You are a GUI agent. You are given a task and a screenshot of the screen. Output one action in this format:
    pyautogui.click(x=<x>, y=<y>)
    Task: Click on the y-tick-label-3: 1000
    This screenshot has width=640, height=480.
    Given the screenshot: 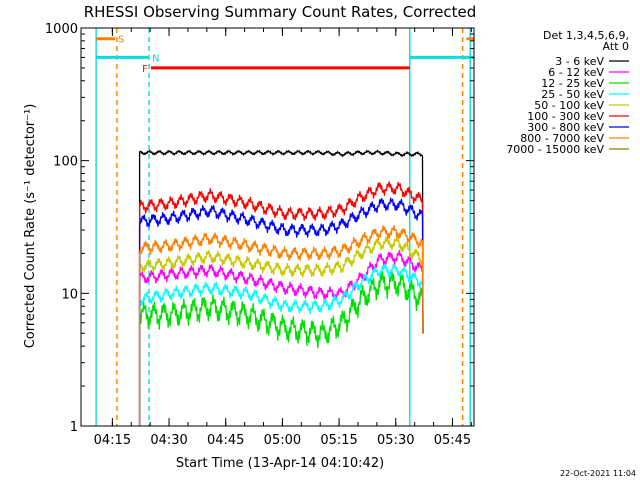 What is the action you would take?
    pyautogui.click(x=61, y=29)
    